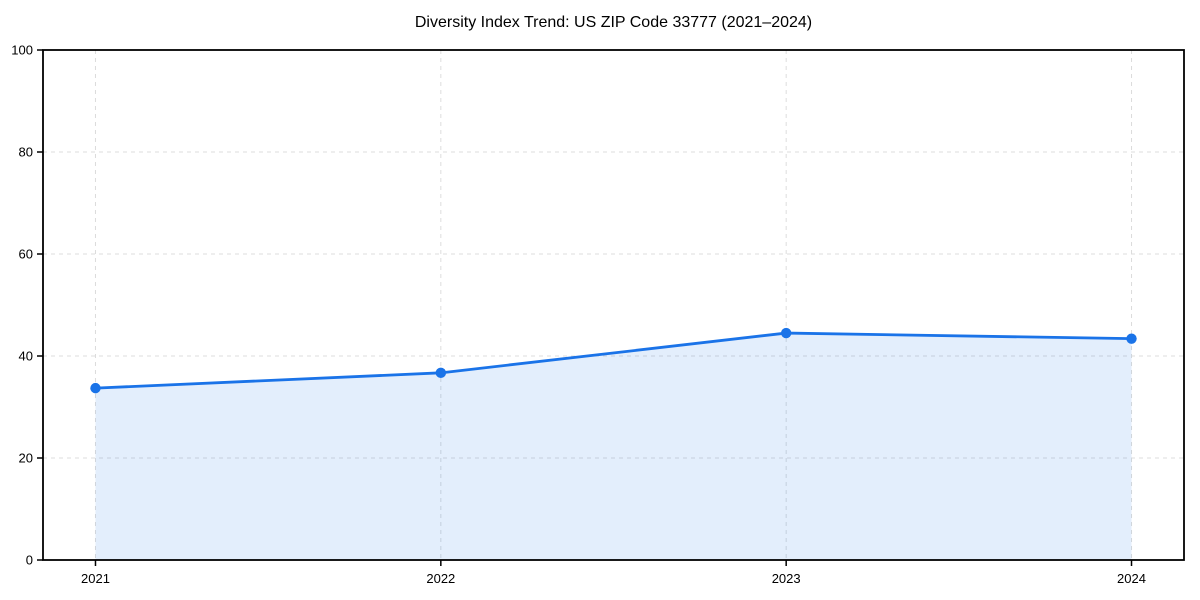 Image resolution: width=1200 pixels, height=600 pixels. What do you see at coordinates (26, 152) in the screenshot?
I see `y-tick-label: 80` at bounding box center [26, 152].